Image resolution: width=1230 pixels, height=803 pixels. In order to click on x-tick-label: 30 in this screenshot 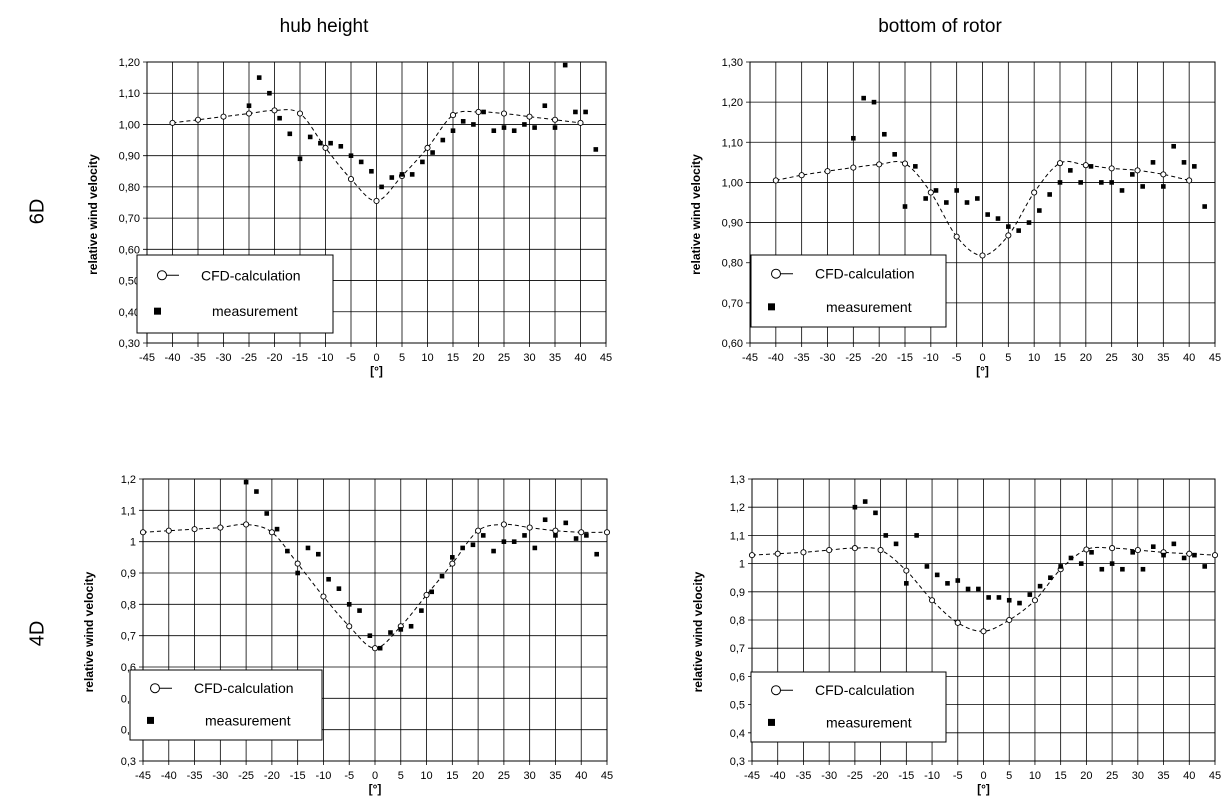, I will do `click(1137, 358)`.